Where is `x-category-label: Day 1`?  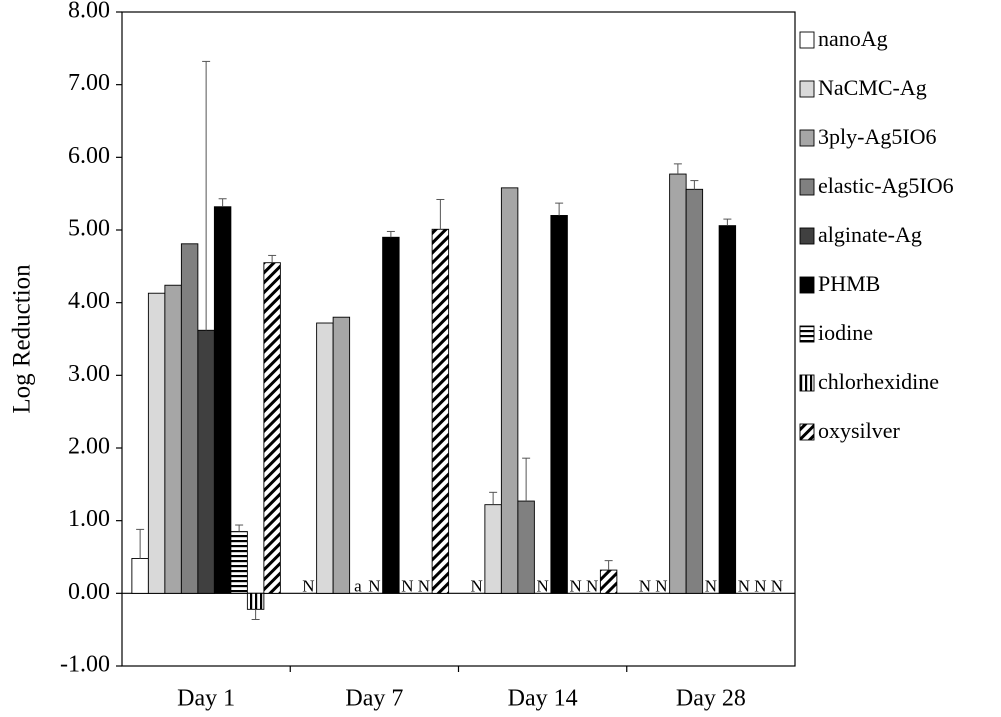 x-category-label: Day 1 is located at coordinates (206, 699).